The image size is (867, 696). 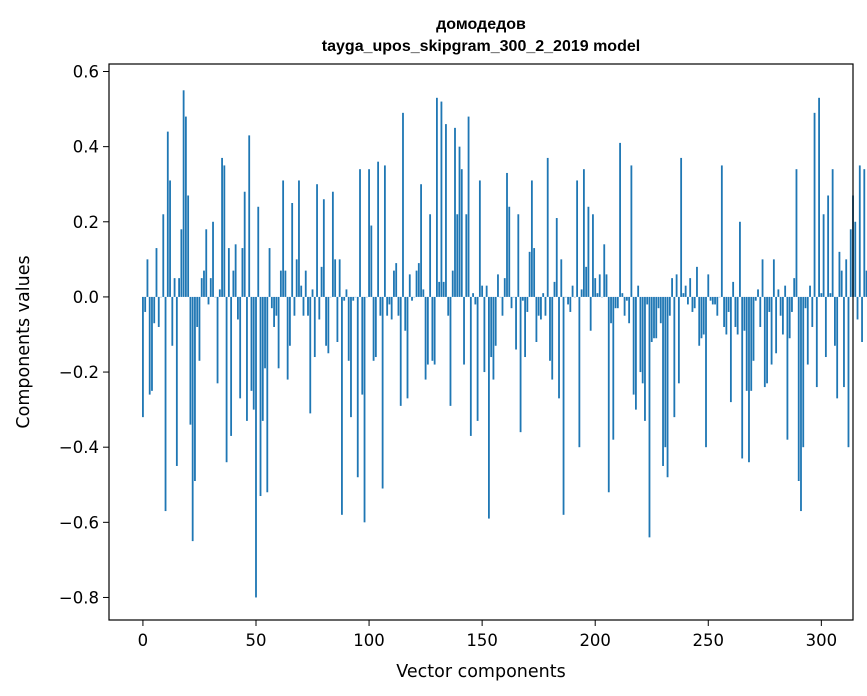 What do you see at coordinates (369, 640) in the screenshot?
I see `x-tick-label: 100` at bounding box center [369, 640].